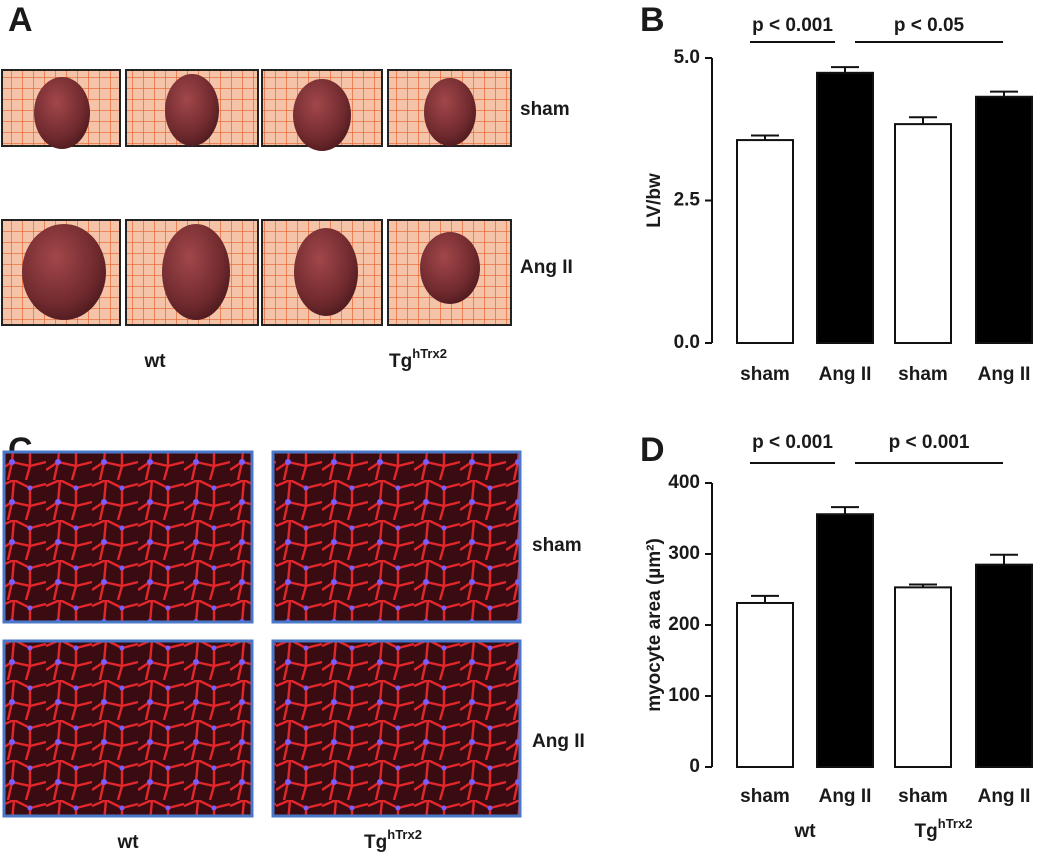 Image resolution: width=1050 pixels, height=858 pixels. What do you see at coordinates (694, 766) in the screenshot?
I see `y-tick-label: 0` at bounding box center [694, 766].